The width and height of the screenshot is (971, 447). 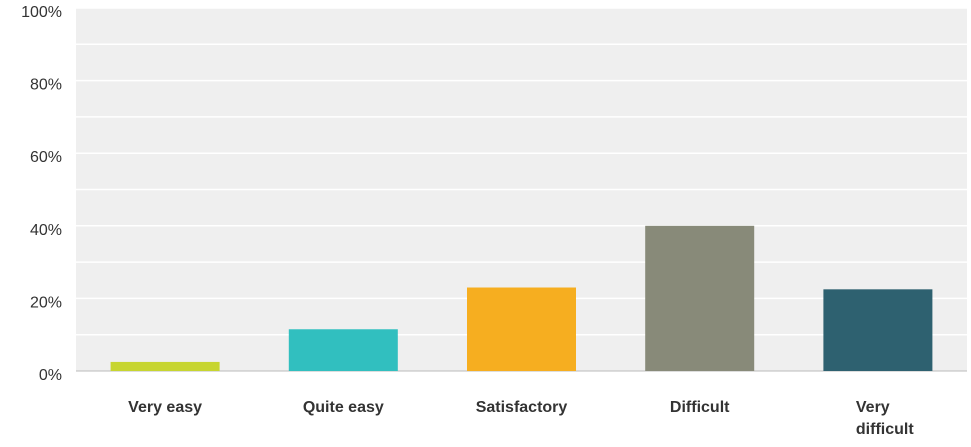 I want to click on y-tick-label: 0%, so click(x=50, y=375).